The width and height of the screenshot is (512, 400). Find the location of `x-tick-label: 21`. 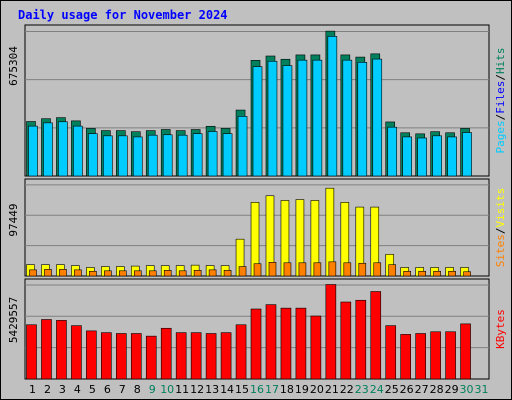

x-tick-label: 21 is located at coordinates (332, 389).